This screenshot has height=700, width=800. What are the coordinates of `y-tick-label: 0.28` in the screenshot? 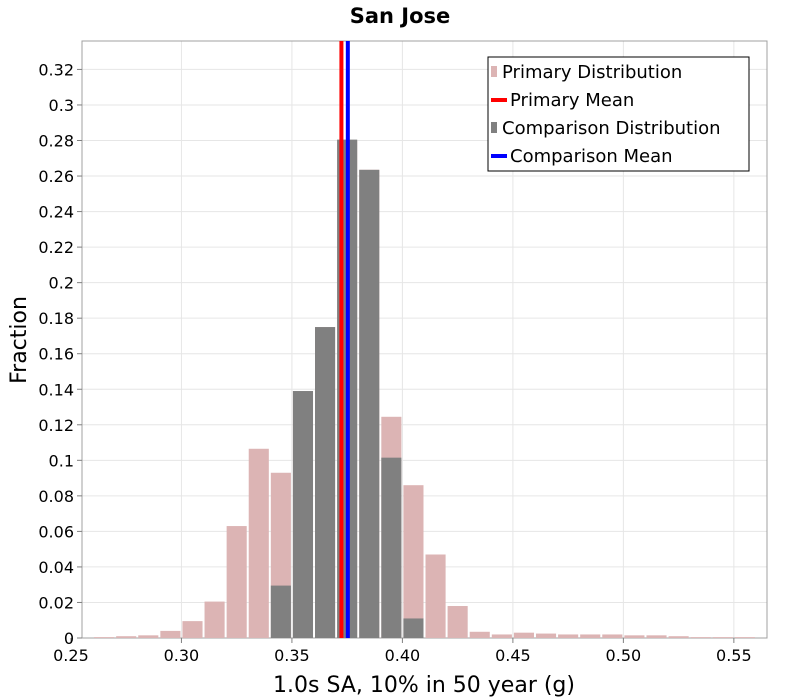 It's located at (56, 141).